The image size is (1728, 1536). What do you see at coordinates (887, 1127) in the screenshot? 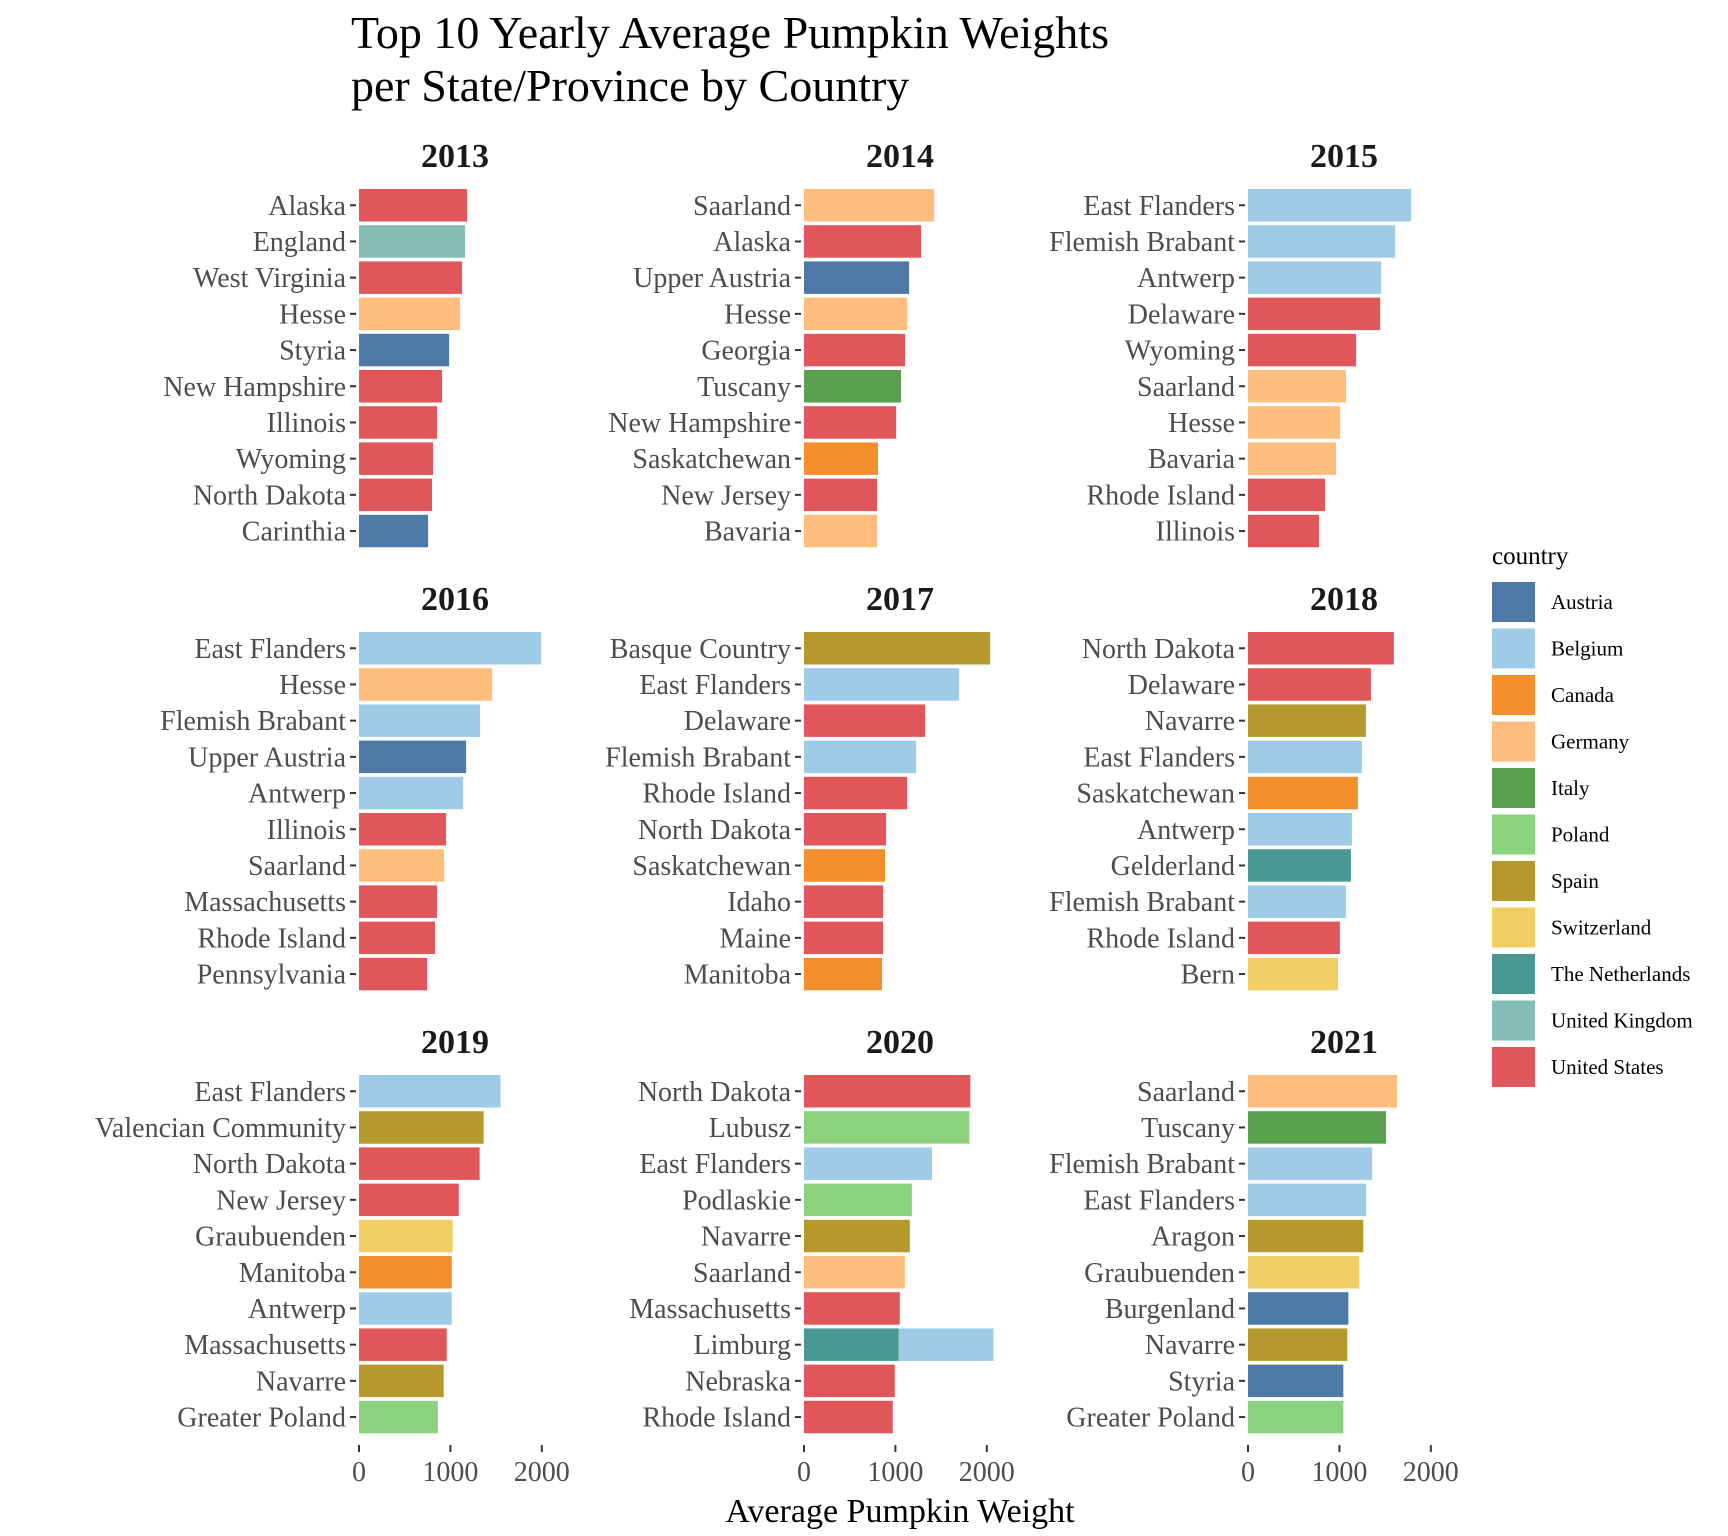
I see `bar-lubusz` at bounding box center [887, 1127].